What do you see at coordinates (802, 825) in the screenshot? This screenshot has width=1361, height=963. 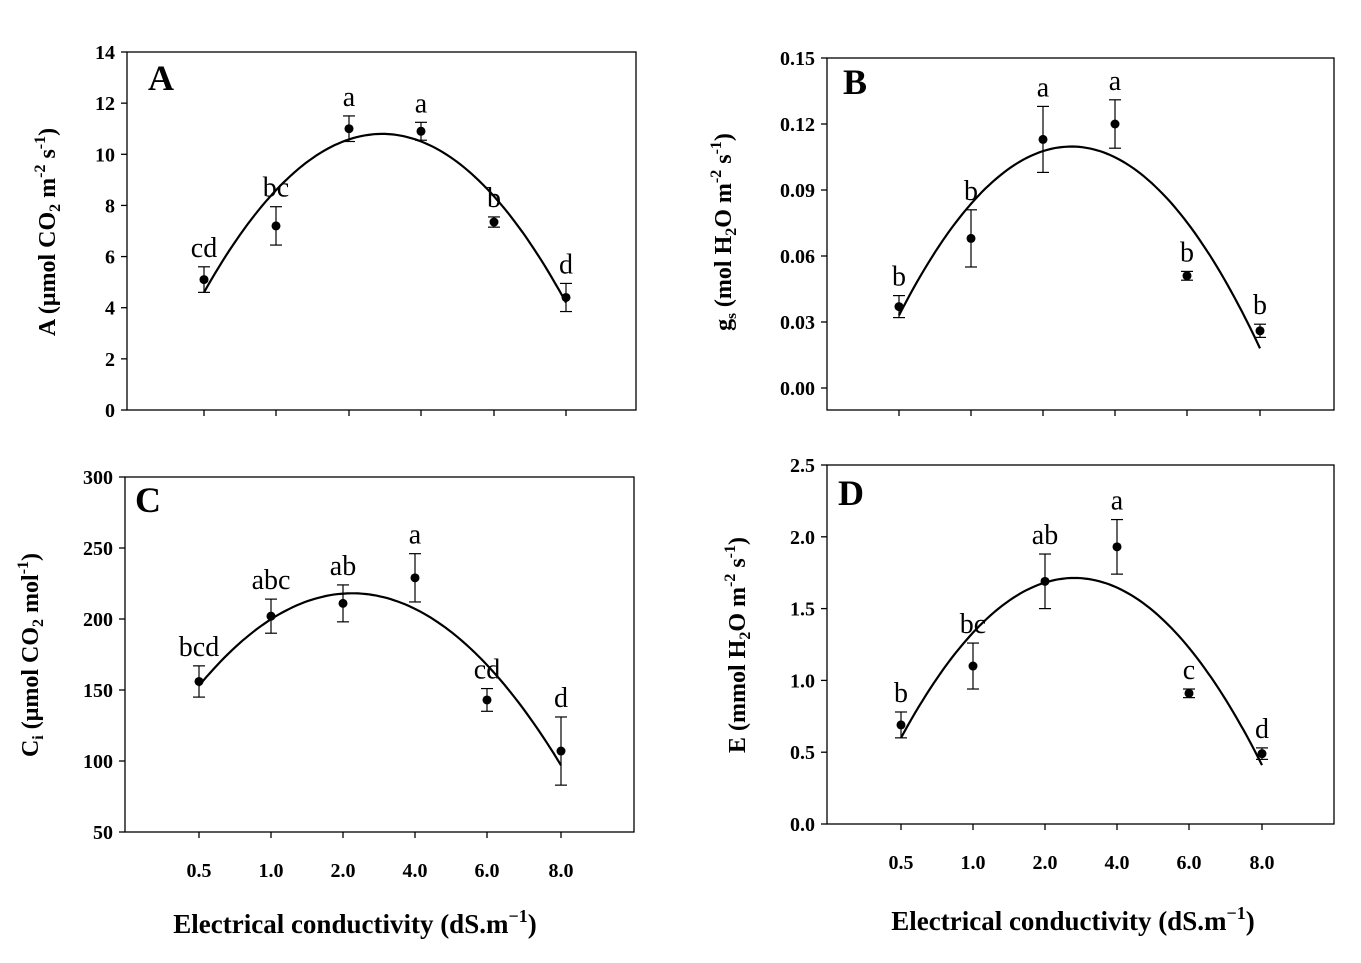 I see `y-tick-label: 0.0` at bounding box center [802, 825].